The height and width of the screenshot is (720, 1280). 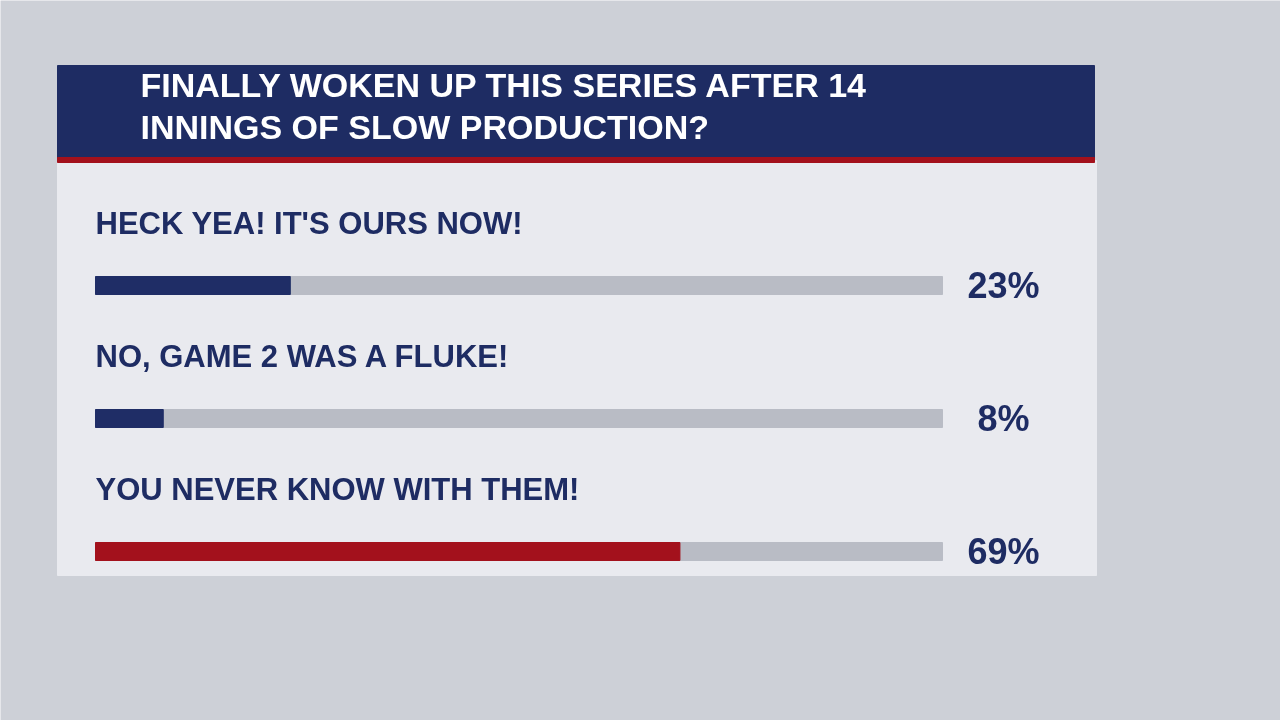 What do you see at coordinates (1003, 551) in the screenshot?
I see `data-label: 69%` at bounding box center [1003, 551].